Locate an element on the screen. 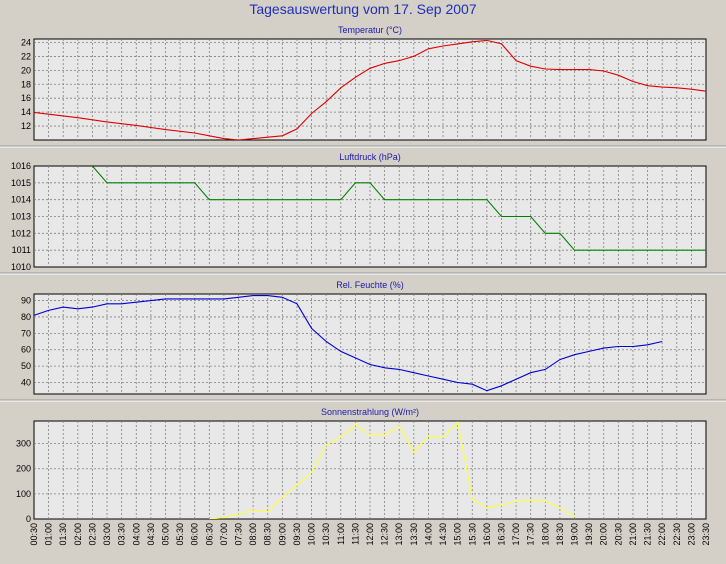  x-tick-label: 10:30 is located at coordinates (326, 534).